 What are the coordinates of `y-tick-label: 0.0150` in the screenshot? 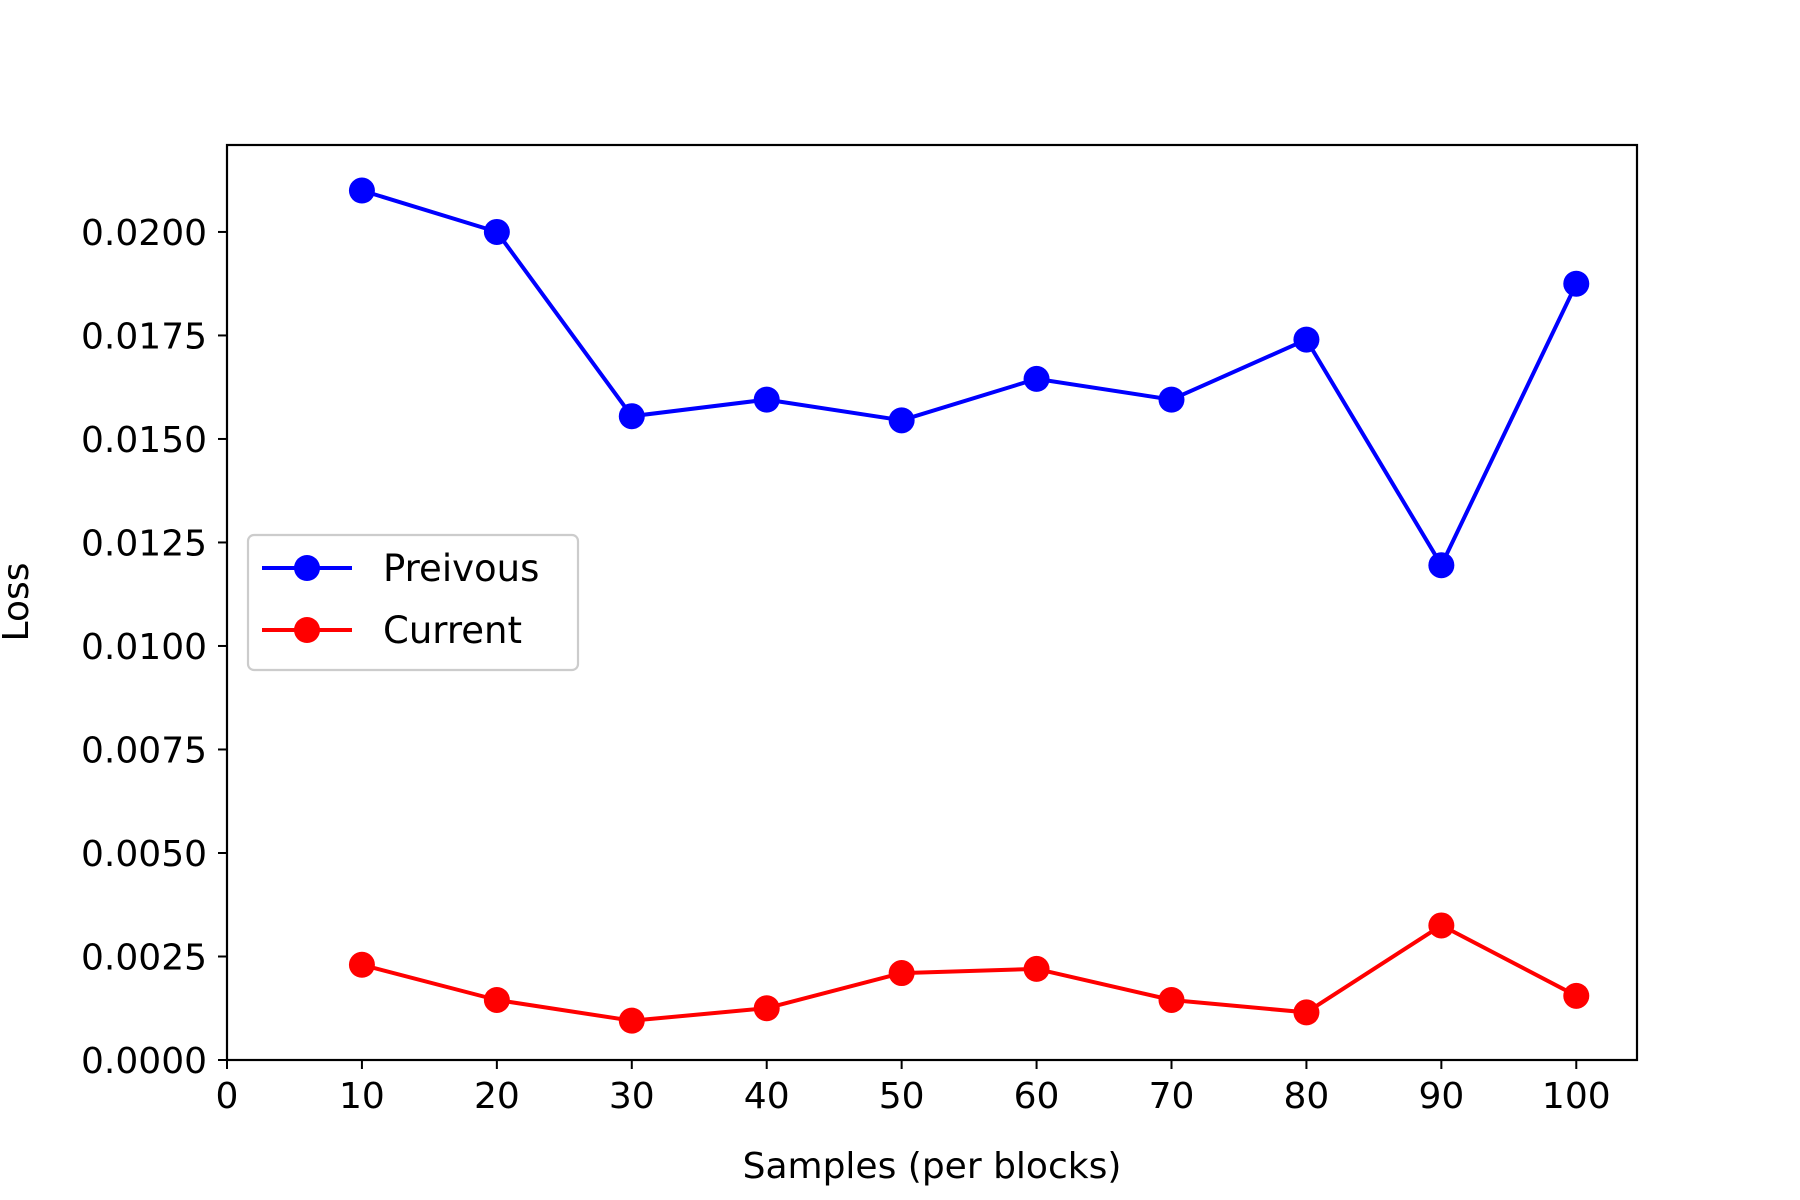 It's located at (144, 440).